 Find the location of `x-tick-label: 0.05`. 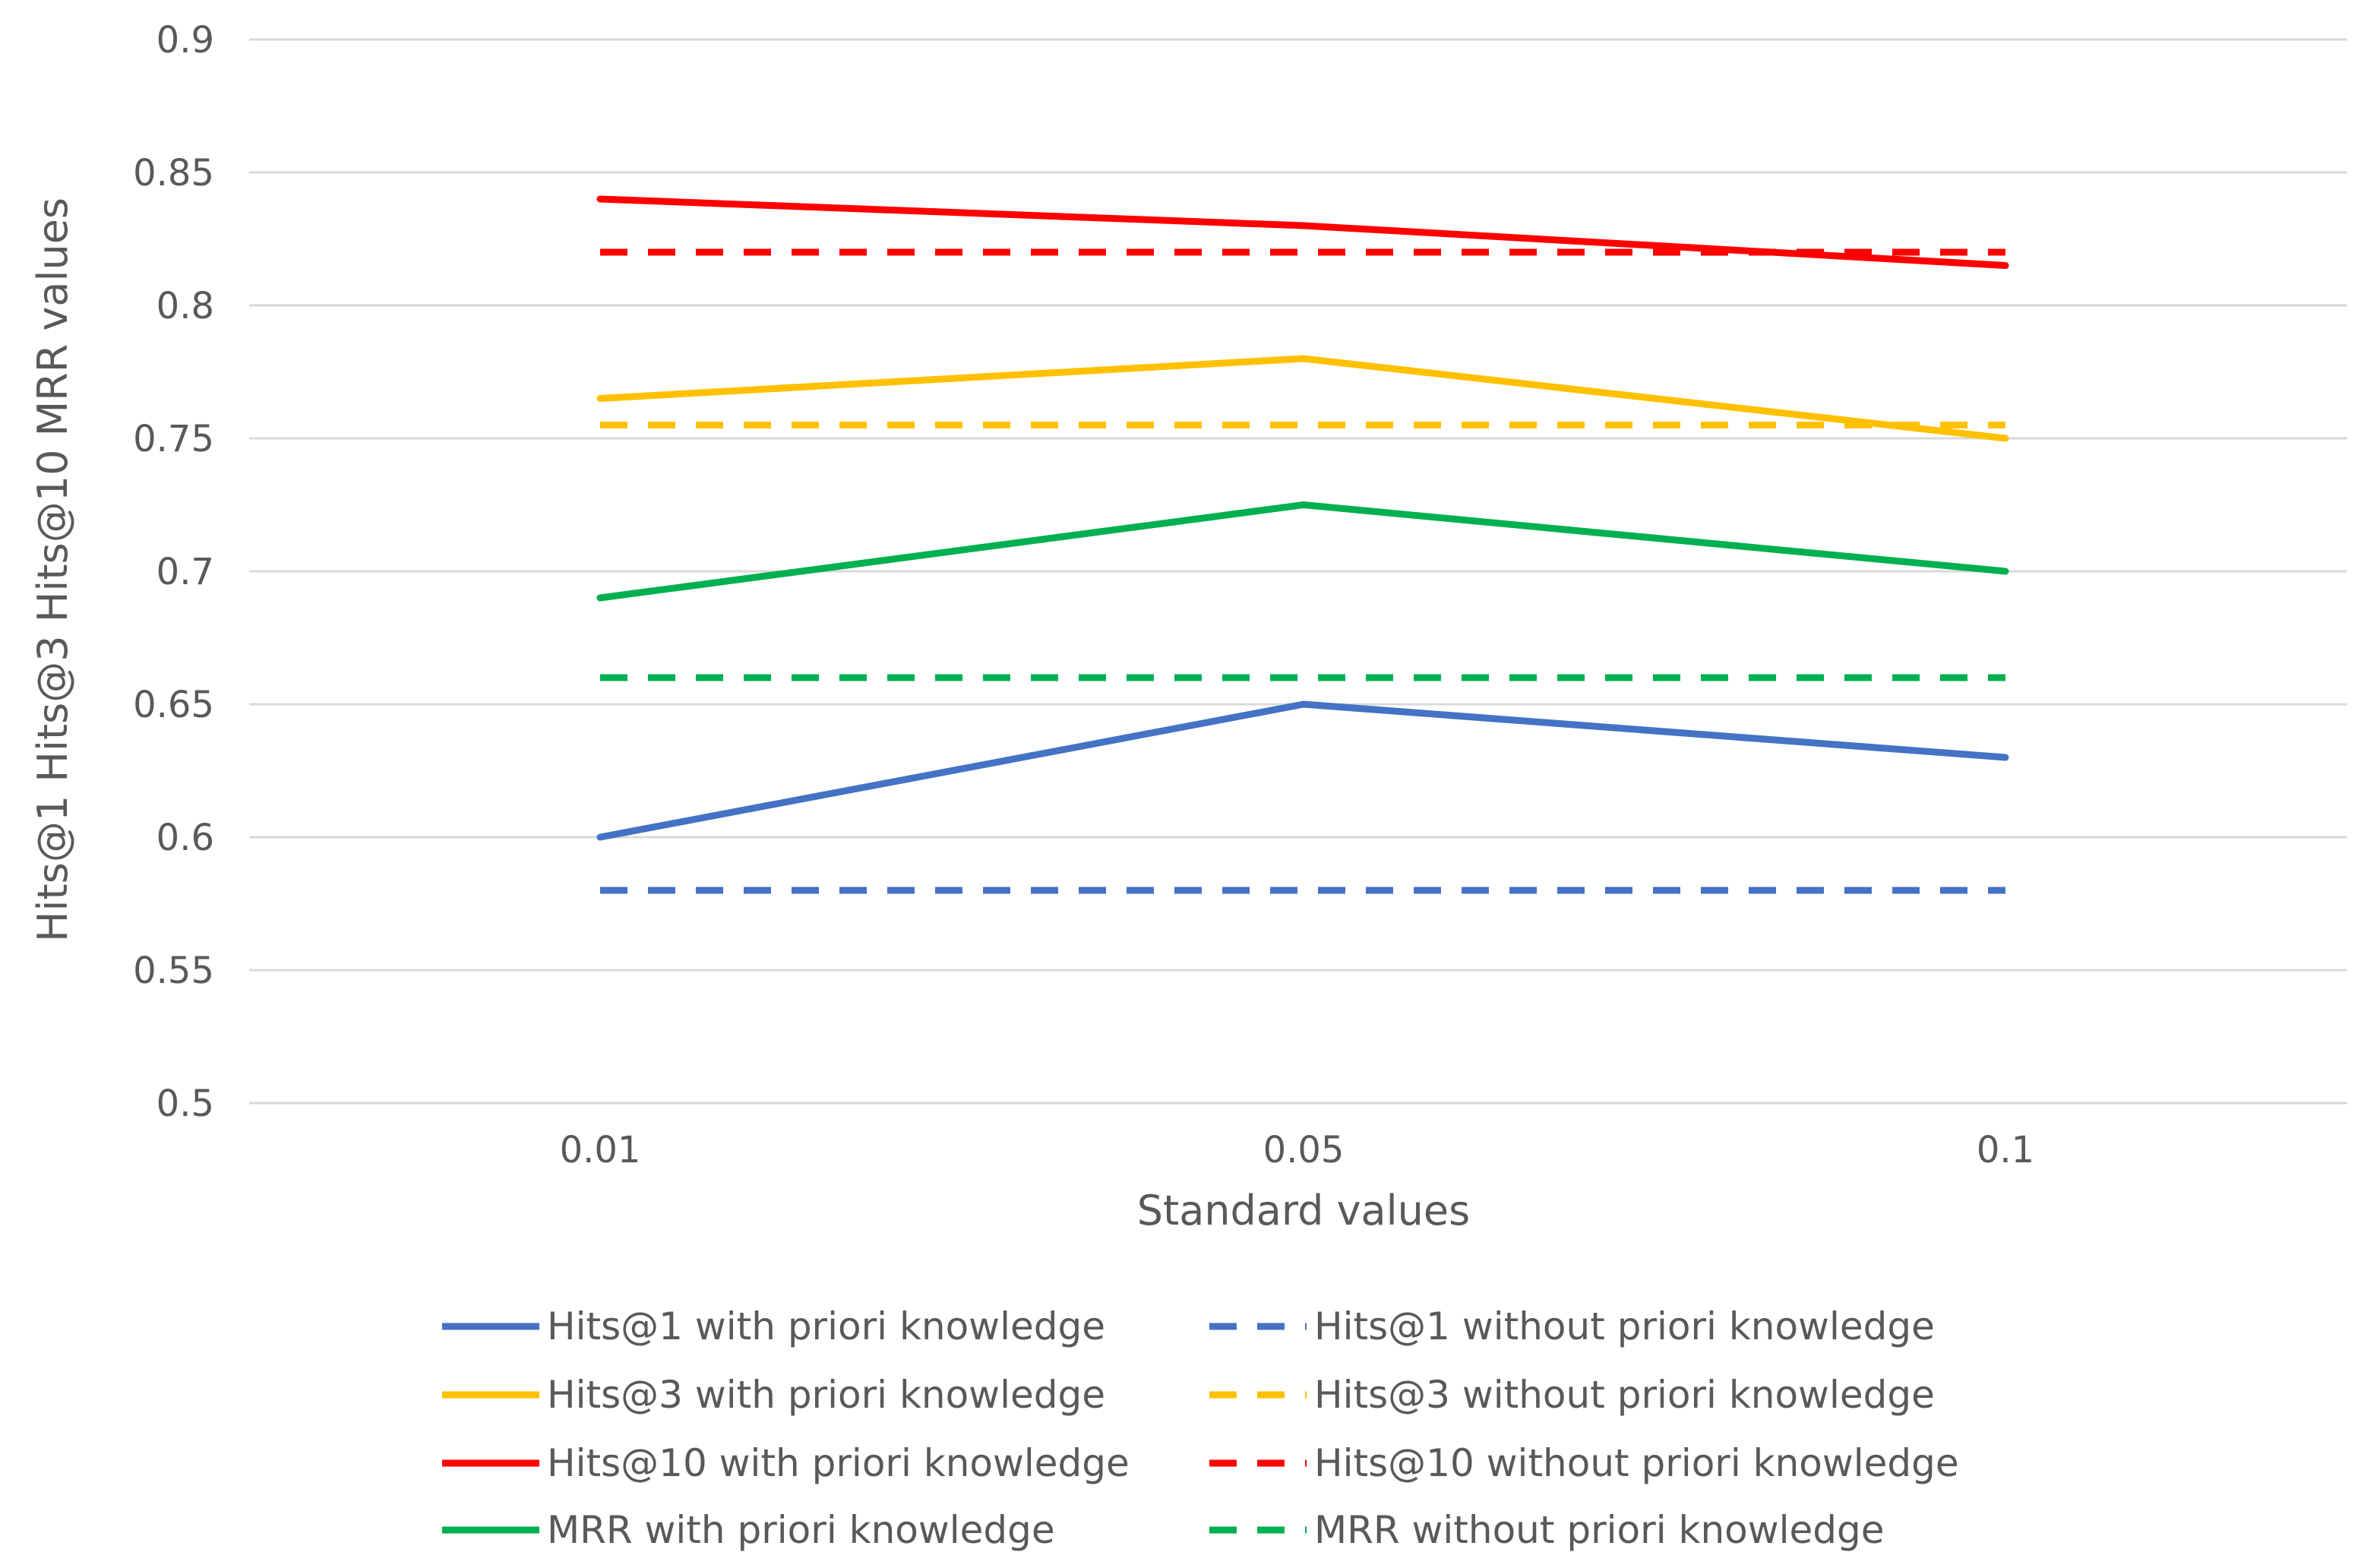

x-tick-label: 0.05 is located at coordinates (1304, 1150).